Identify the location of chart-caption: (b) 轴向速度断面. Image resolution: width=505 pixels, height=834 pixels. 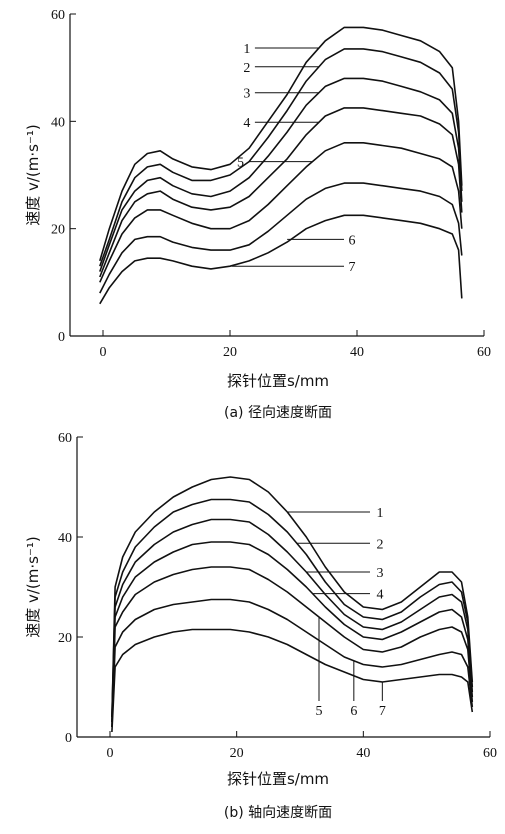
(278, 813).